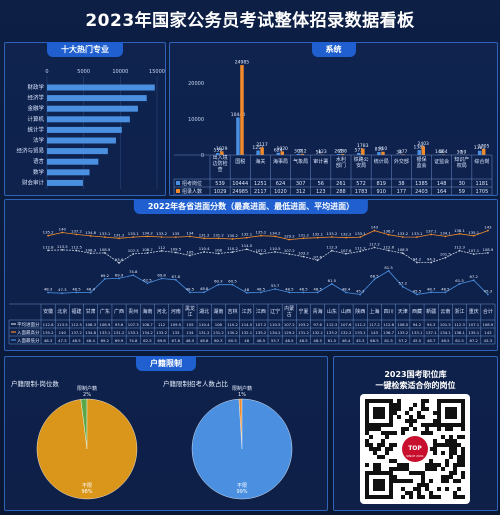  Describe the element at coordinates (133, 250) in the screenshot. I see `data-label: 107.3` at that location.